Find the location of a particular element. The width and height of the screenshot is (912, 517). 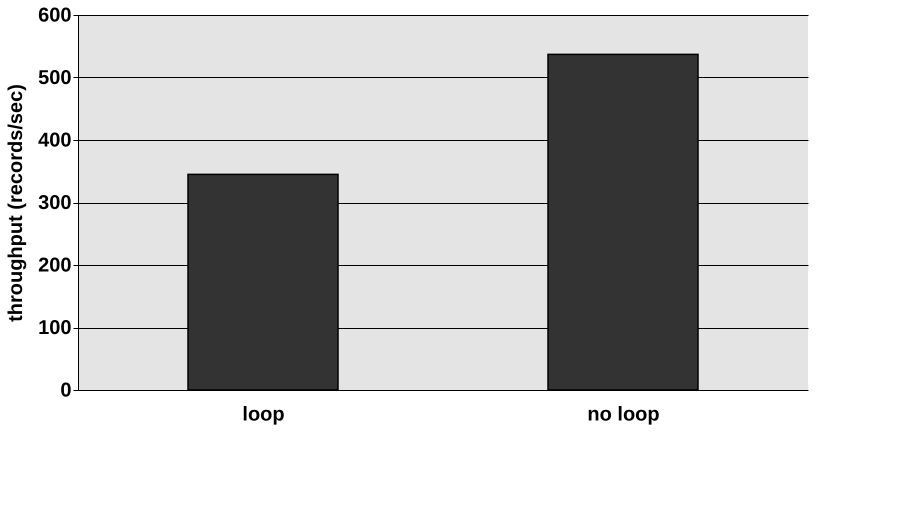

x-tick-label: loop is located at coordinates (263, 415).